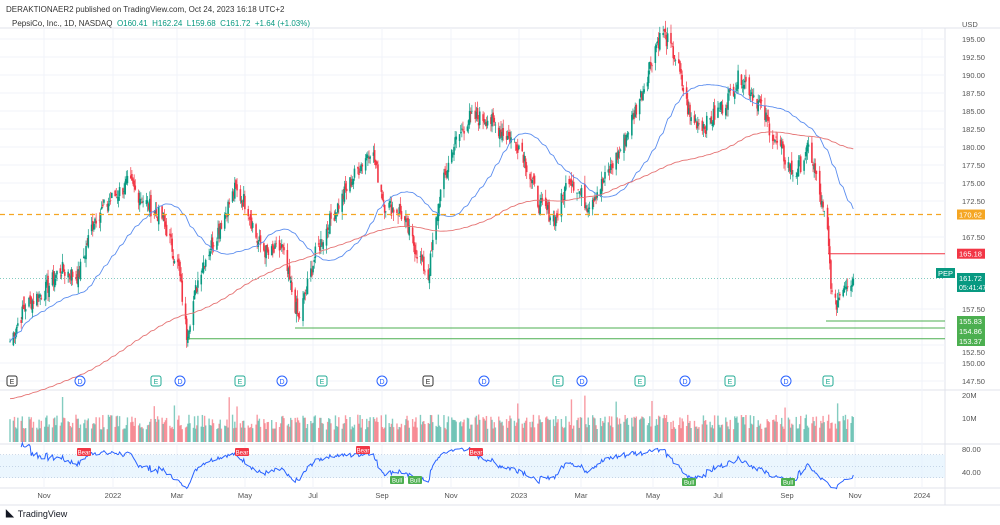 The image size is (1000, 525). Describe the element at coordinates (36, 513) in the screenshot. I see `tradingview-logo: ◣ TradingView` at that location.